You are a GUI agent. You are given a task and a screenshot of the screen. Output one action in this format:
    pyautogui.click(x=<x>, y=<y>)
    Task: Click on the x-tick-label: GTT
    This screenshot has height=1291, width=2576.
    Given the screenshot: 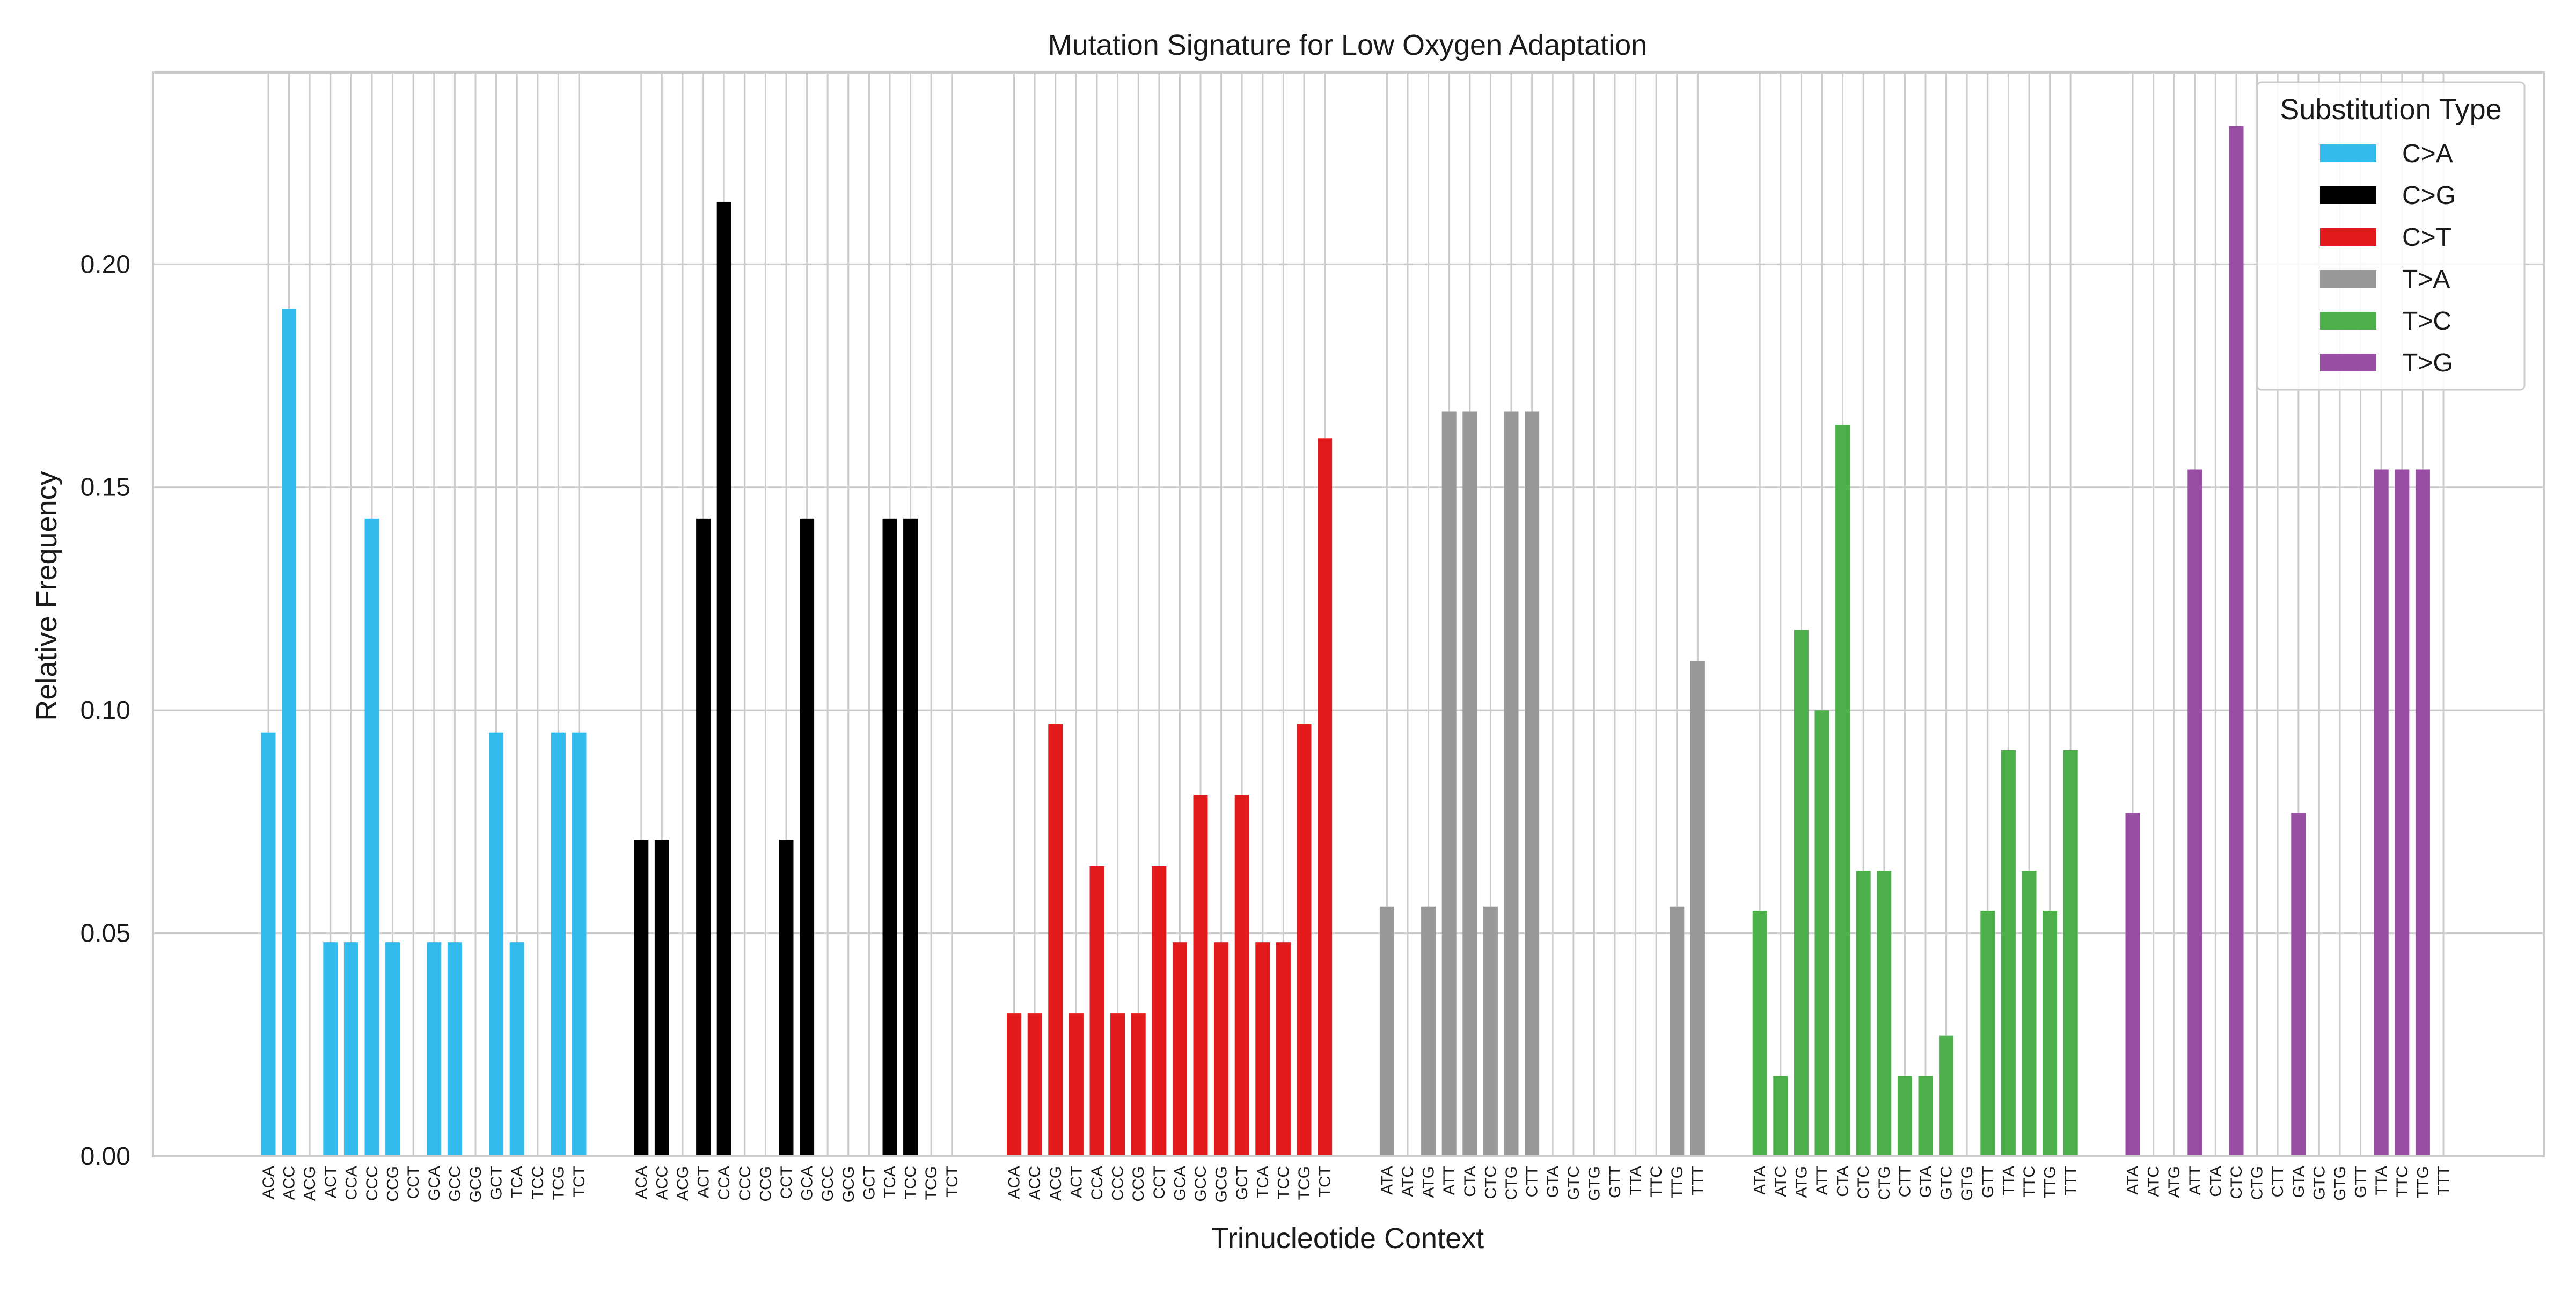 What is the action you would take?
    pyautogui.click(x=1988, y=1182)
    